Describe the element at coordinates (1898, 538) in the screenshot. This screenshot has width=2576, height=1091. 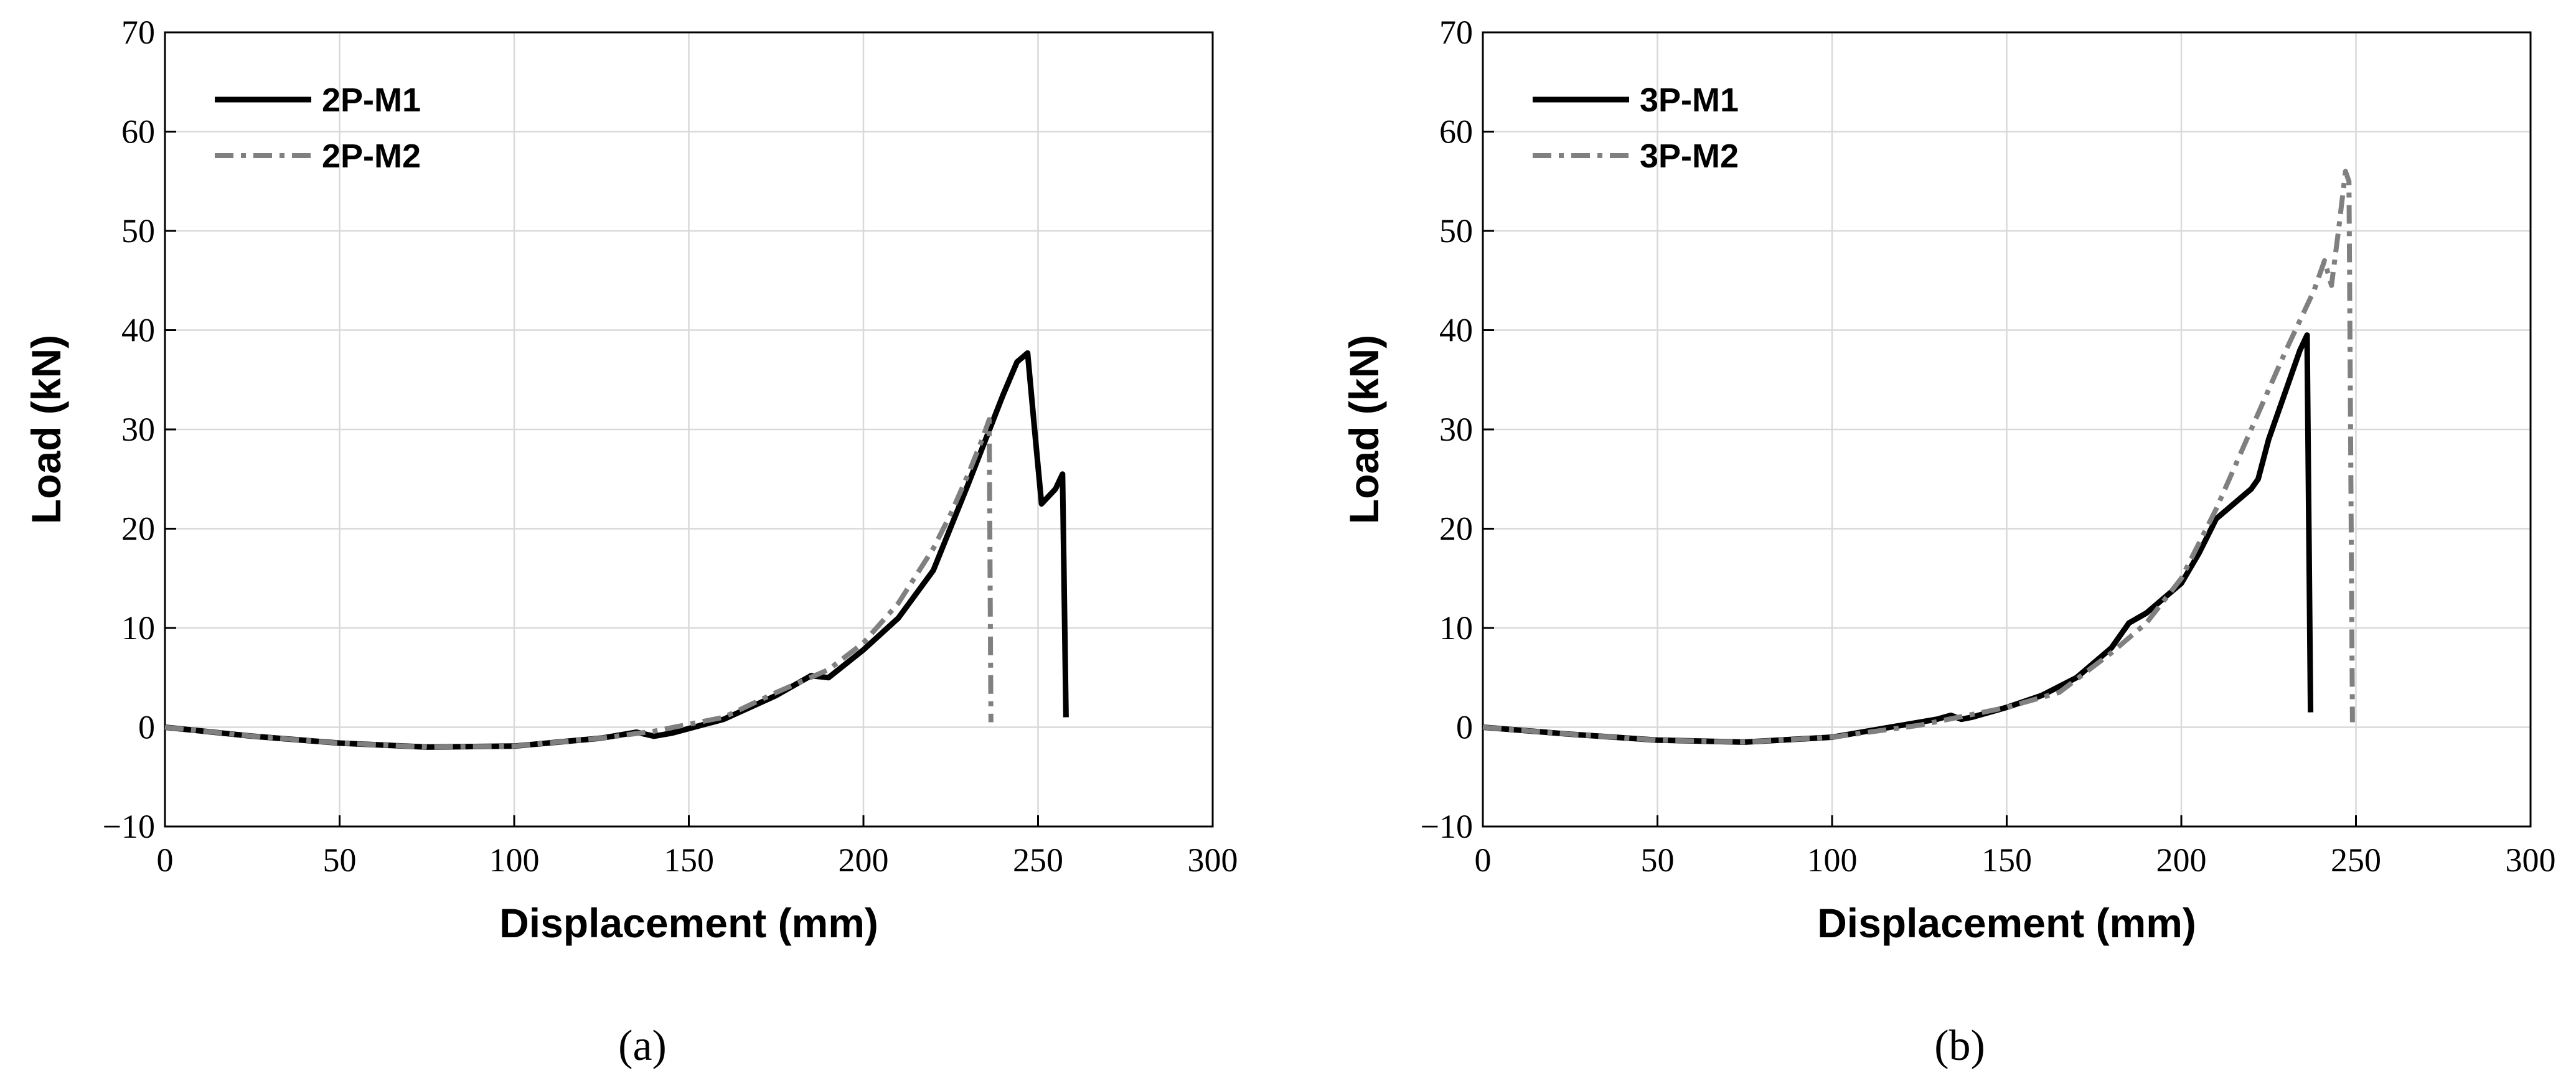
I see `series-line-3p-m1` at that location.